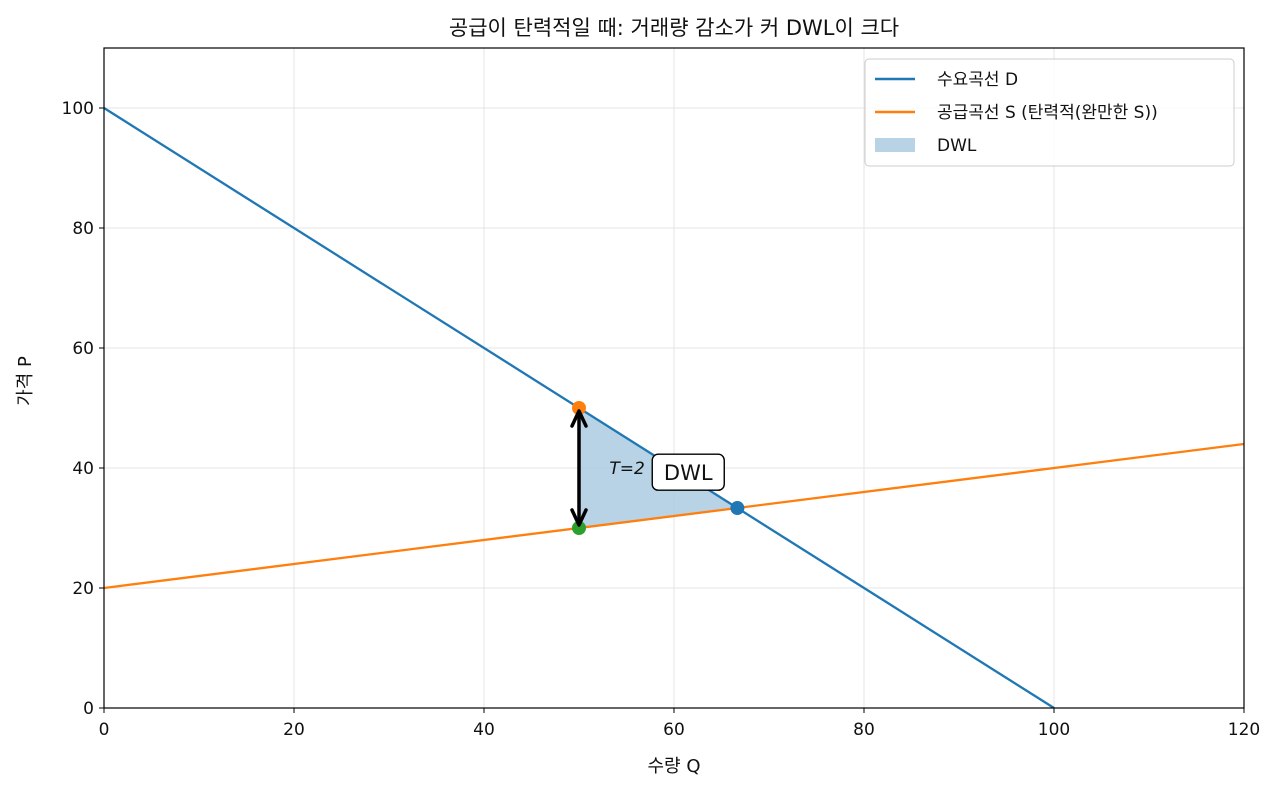 Image resolution: width=1280 pixels, height=796 pixels. I want to click on x-tick-label: 60, so click(674, 730).